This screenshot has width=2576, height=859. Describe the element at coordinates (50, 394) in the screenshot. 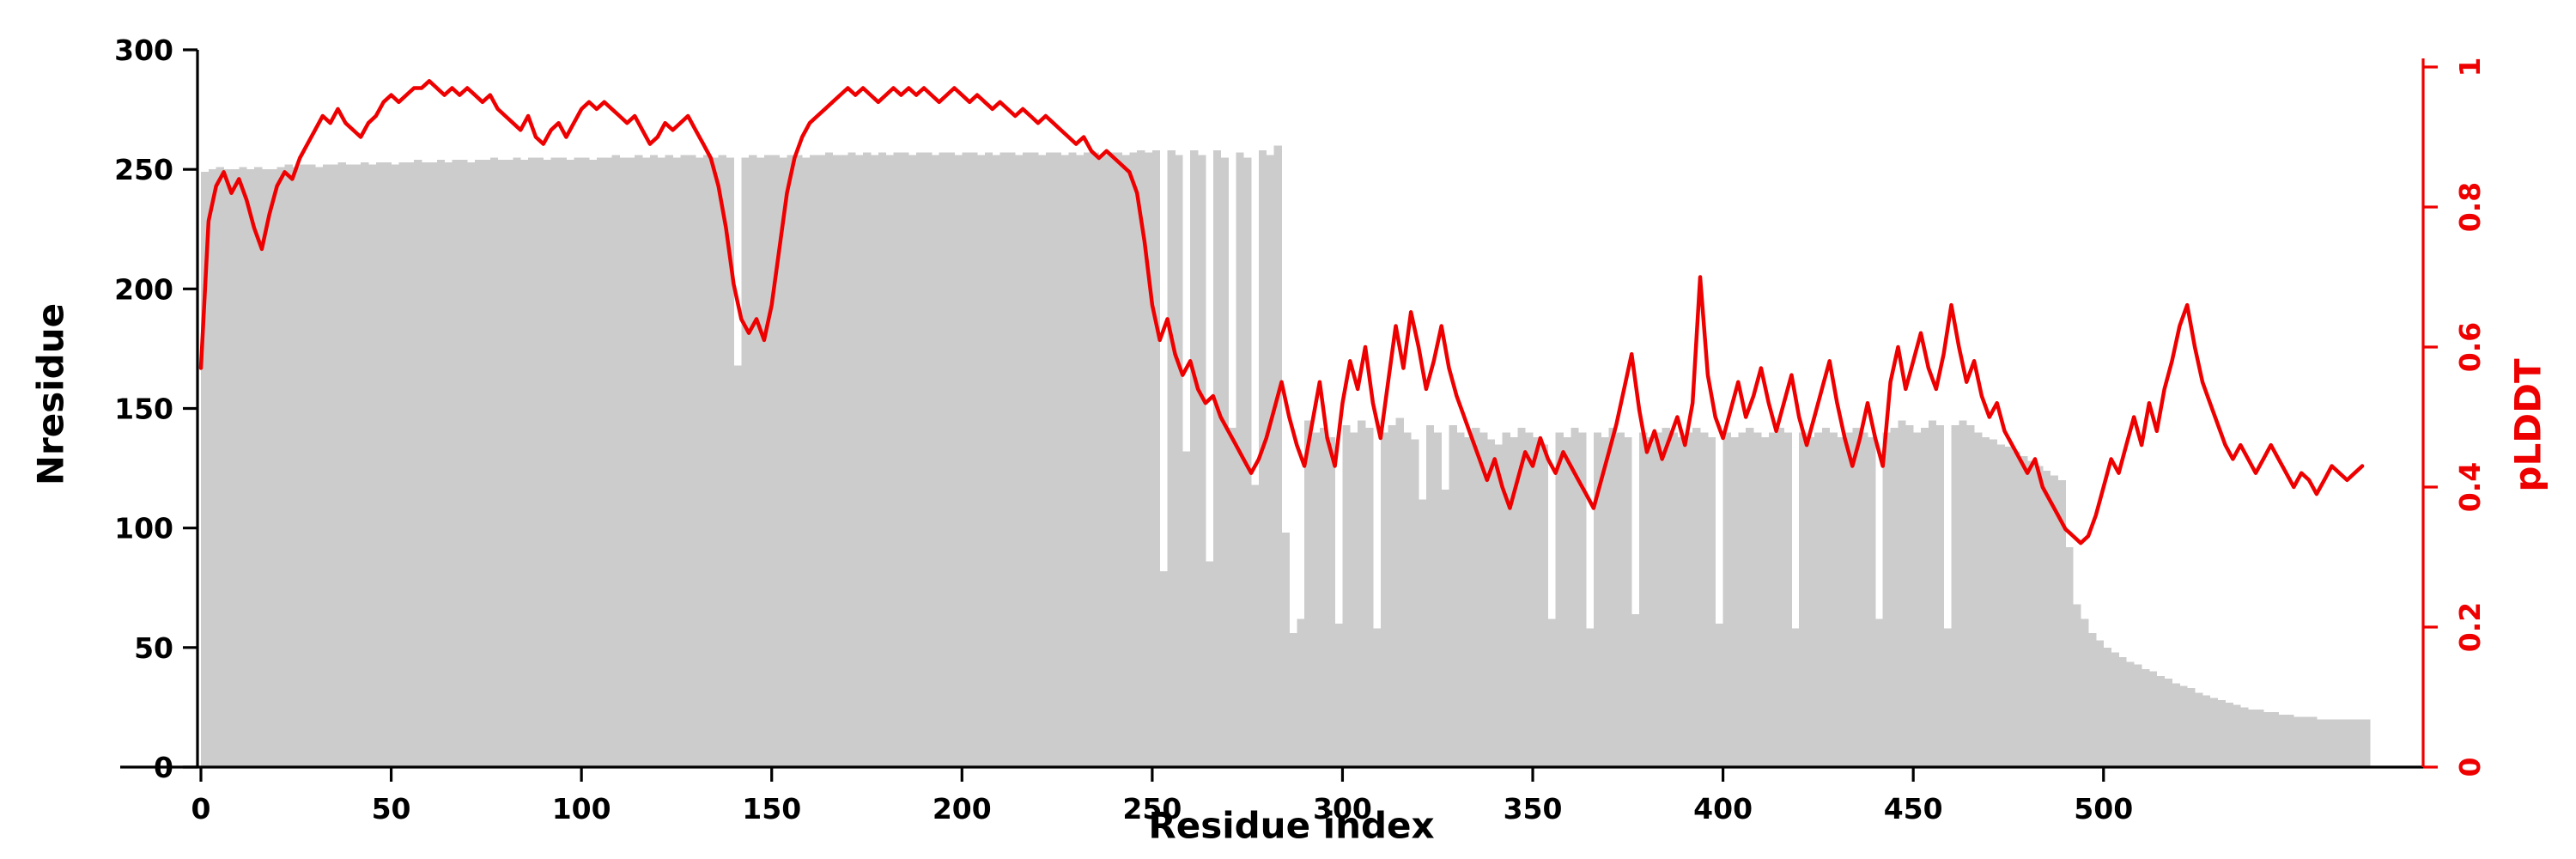

I see `y-axis-title-left: Nresidue` at that location.